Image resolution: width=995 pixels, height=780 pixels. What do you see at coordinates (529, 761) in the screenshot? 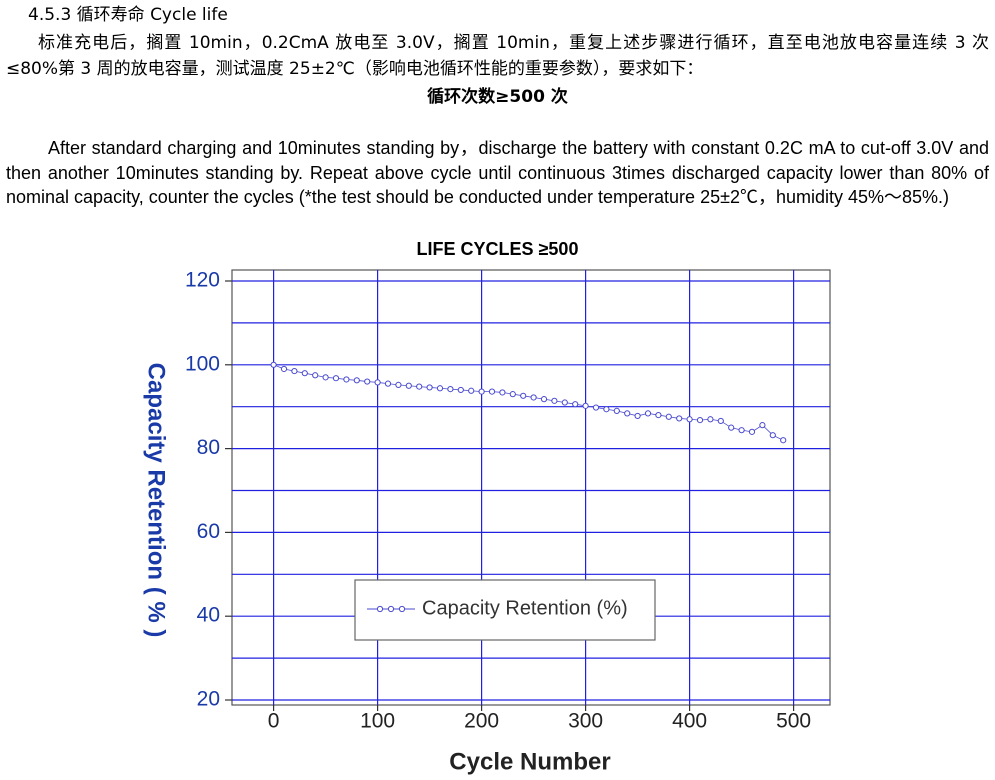
I see `x-axis-label: Cycle Number` at bounding box center [529, 761].